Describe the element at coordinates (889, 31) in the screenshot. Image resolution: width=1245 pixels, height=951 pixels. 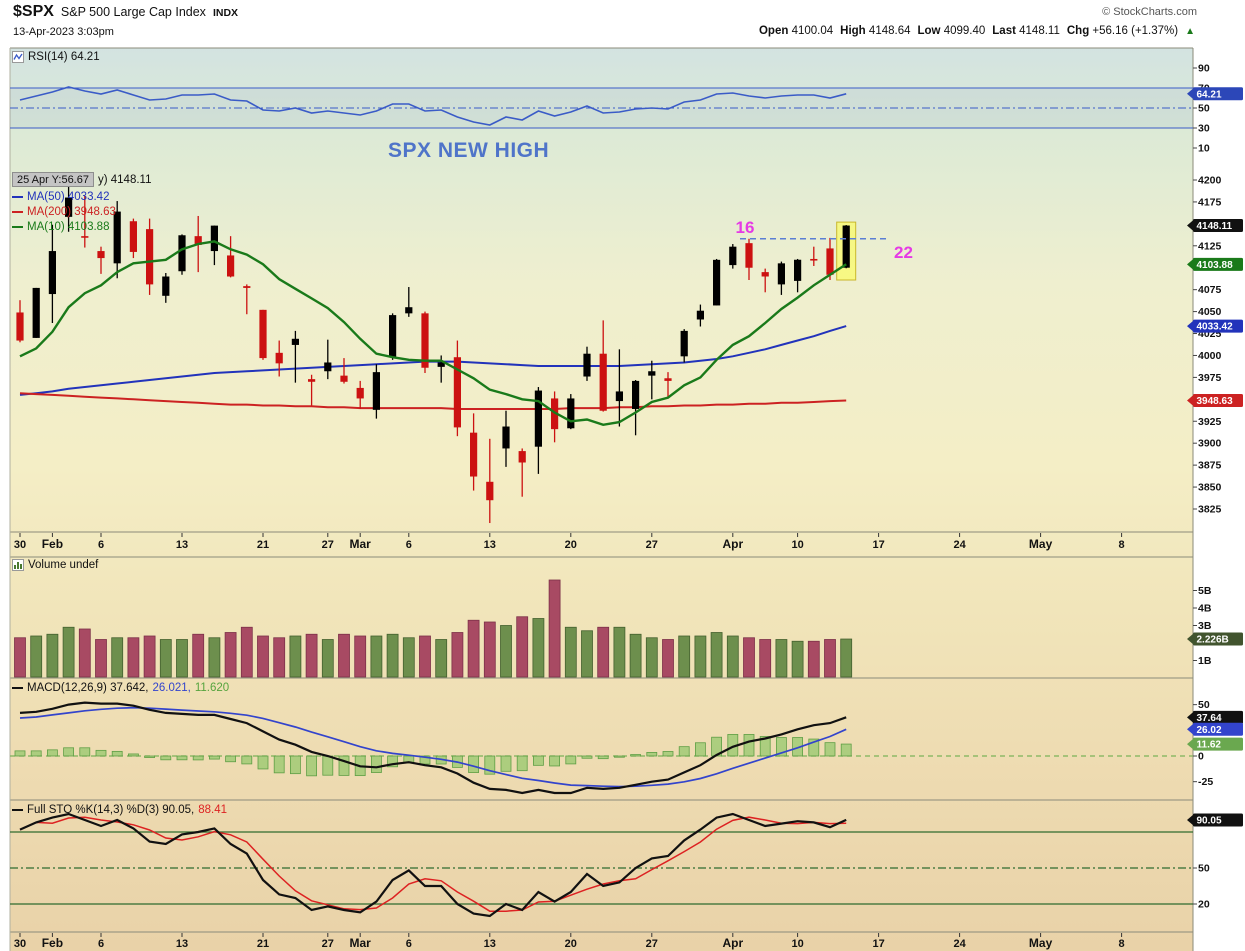
I see `high-value: 4148.64` at that location.